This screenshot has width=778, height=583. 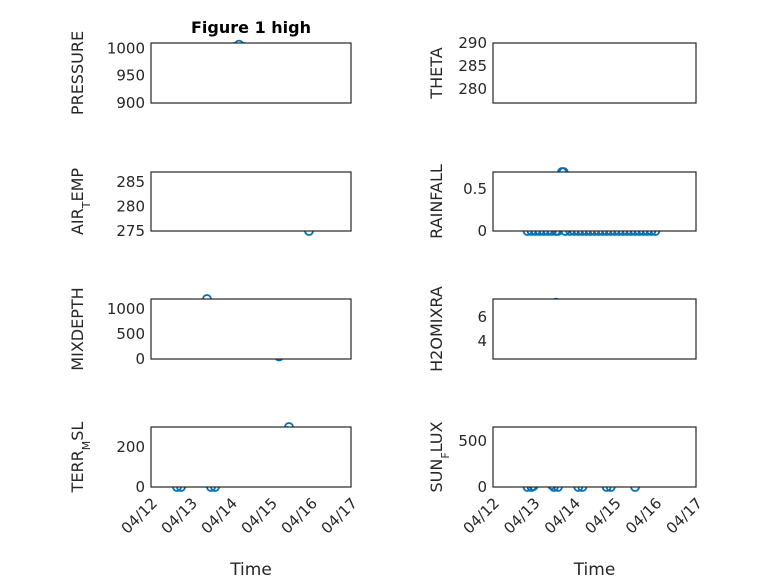 What do you see at coordinates (439, 456) in the screenshot?
I see `y-axis-label: SUNFLUX` at bounding box center [439, 456].